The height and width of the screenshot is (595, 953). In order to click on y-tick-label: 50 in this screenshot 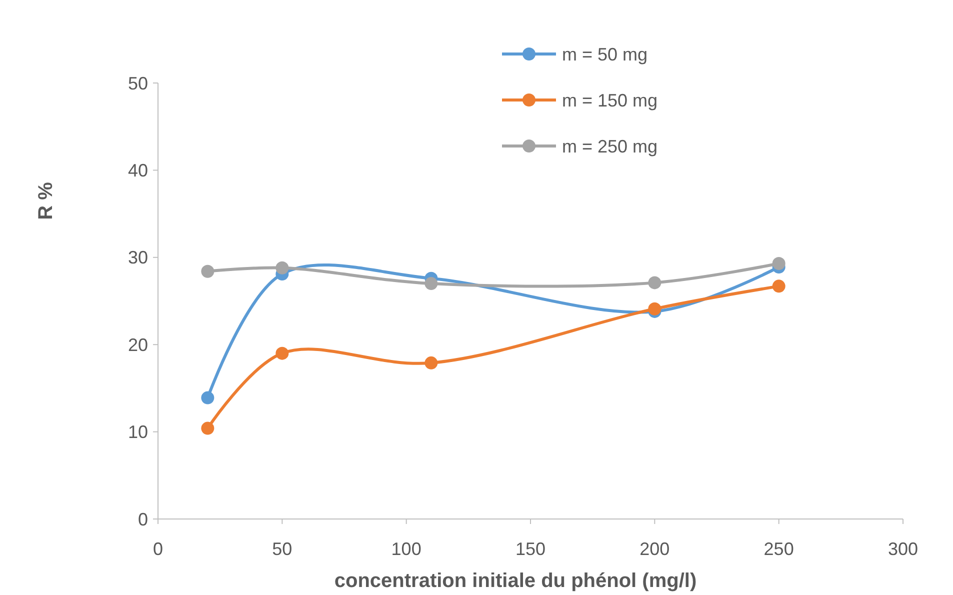, I will do `click(138, 83)`.